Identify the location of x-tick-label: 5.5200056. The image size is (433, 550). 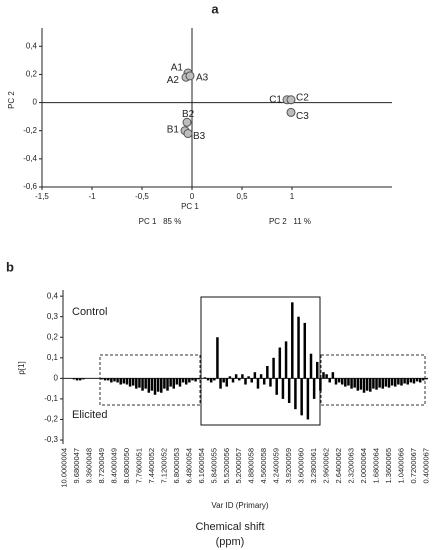
(226, 465).